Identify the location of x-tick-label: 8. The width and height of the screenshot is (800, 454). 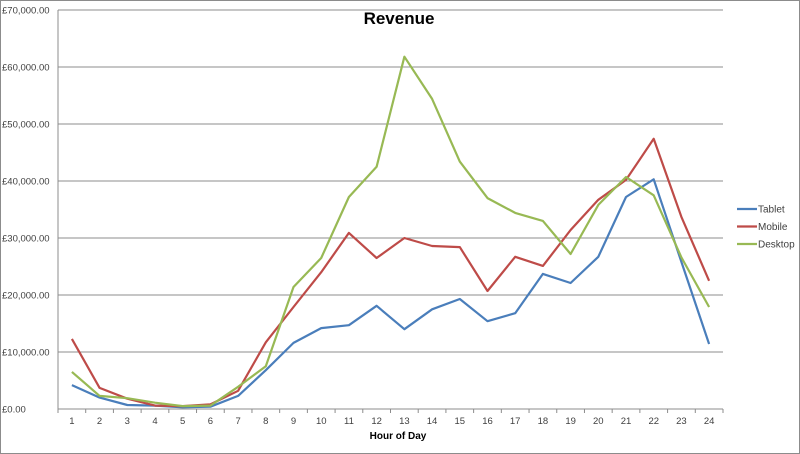
(265, 421).